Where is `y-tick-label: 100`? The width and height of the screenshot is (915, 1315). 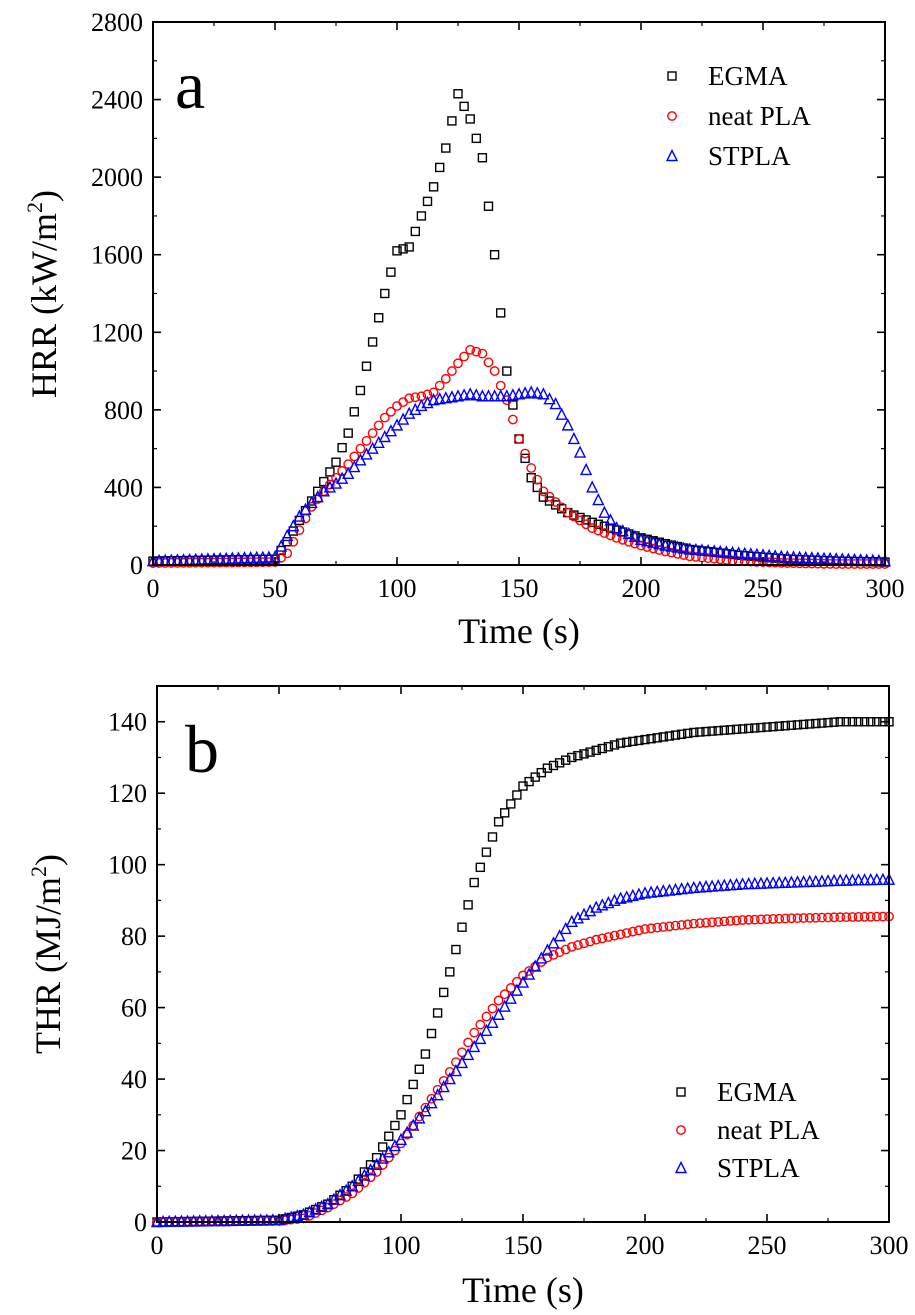 y-tick-label: 100 is located at coordinates (127, 865).